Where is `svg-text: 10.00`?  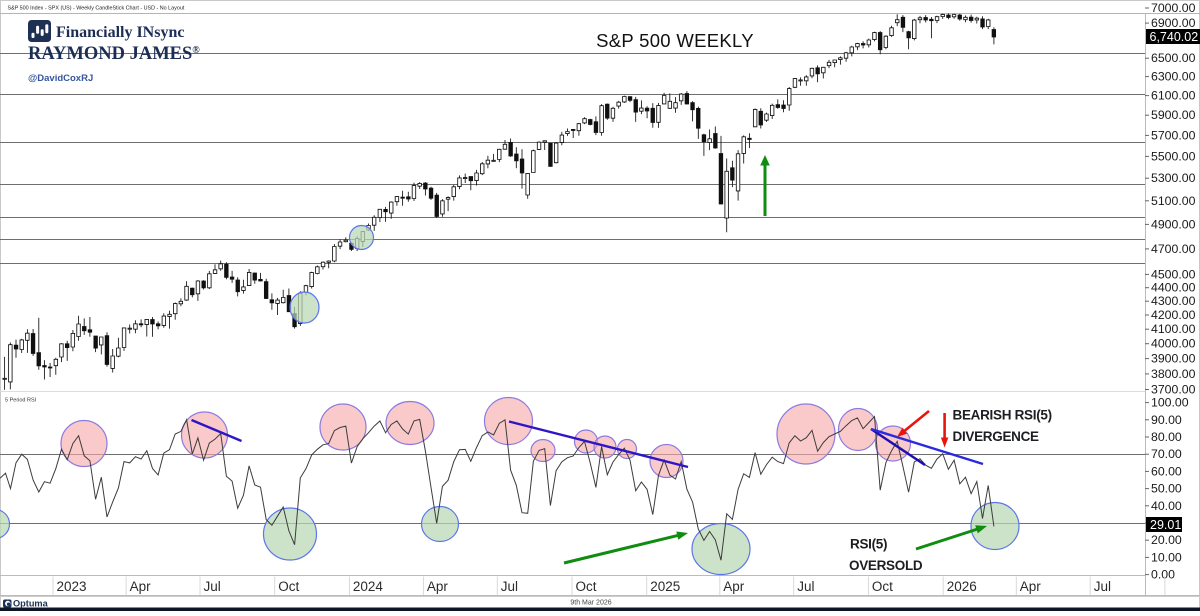
svg-text: 10.00 is located at coordinates (1166, 557).